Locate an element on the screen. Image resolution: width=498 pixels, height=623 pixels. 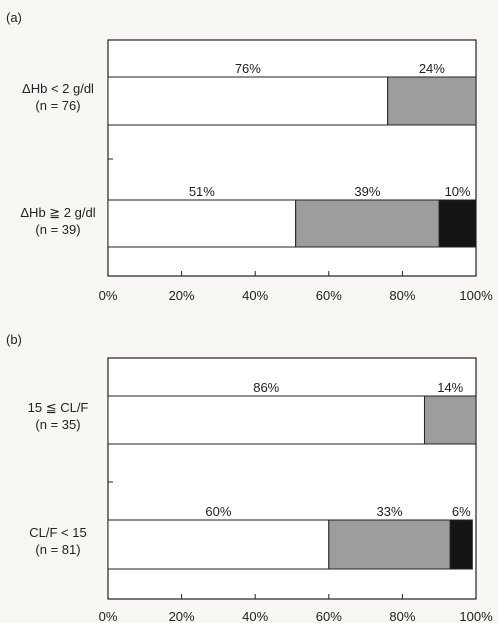
panel-b-bar-2-segment-1-label: 60% is located at coordinates (218, 511).